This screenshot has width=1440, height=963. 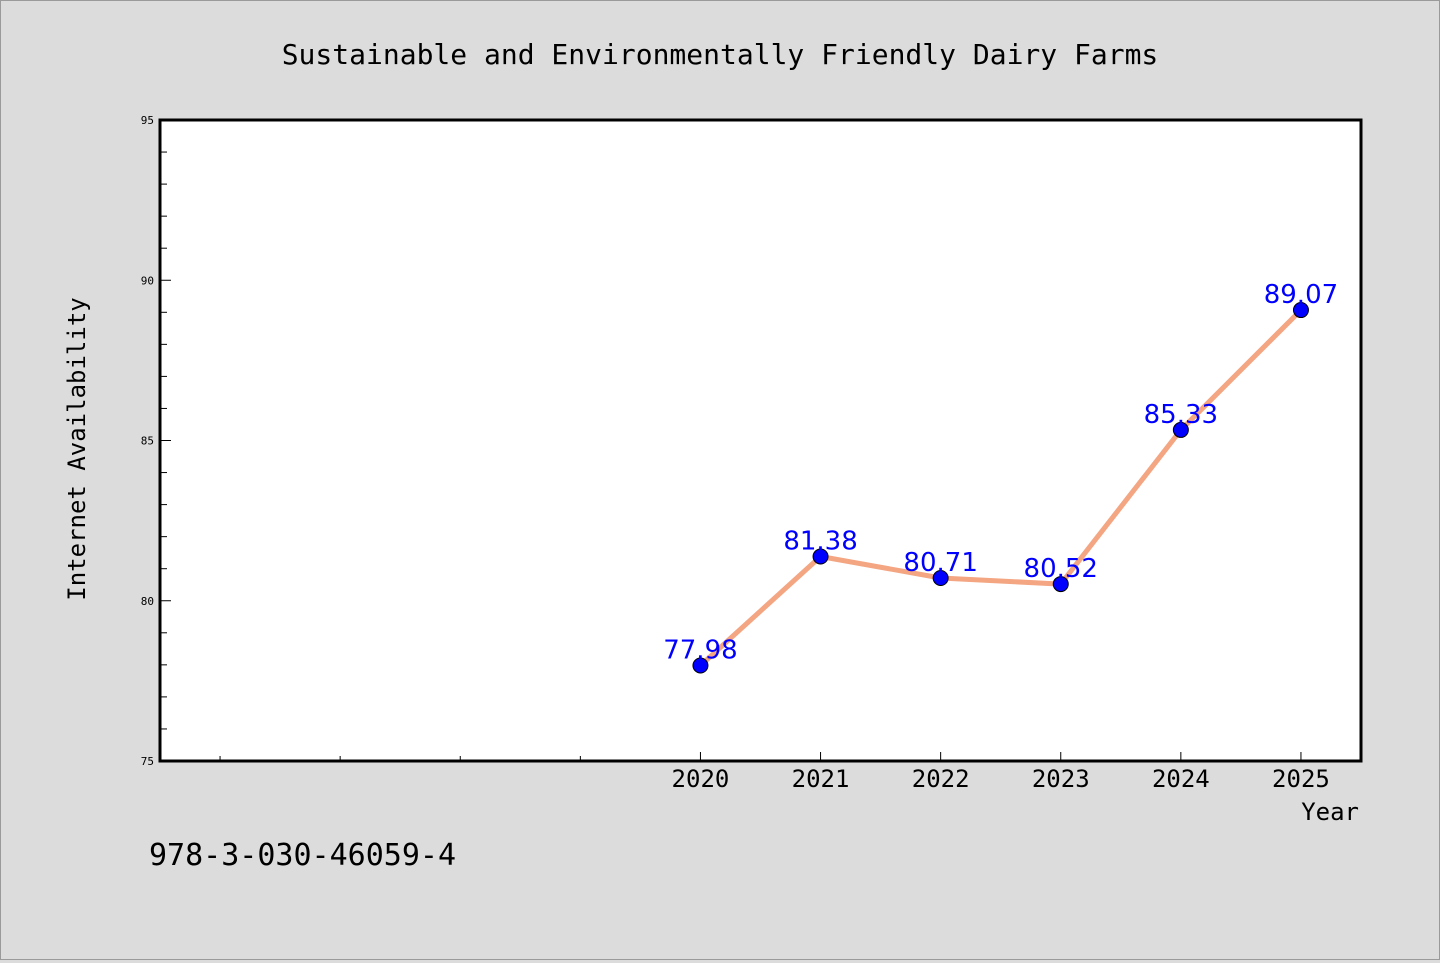 I want to click on y-tick-label: 90, so click(x=147, y=280).